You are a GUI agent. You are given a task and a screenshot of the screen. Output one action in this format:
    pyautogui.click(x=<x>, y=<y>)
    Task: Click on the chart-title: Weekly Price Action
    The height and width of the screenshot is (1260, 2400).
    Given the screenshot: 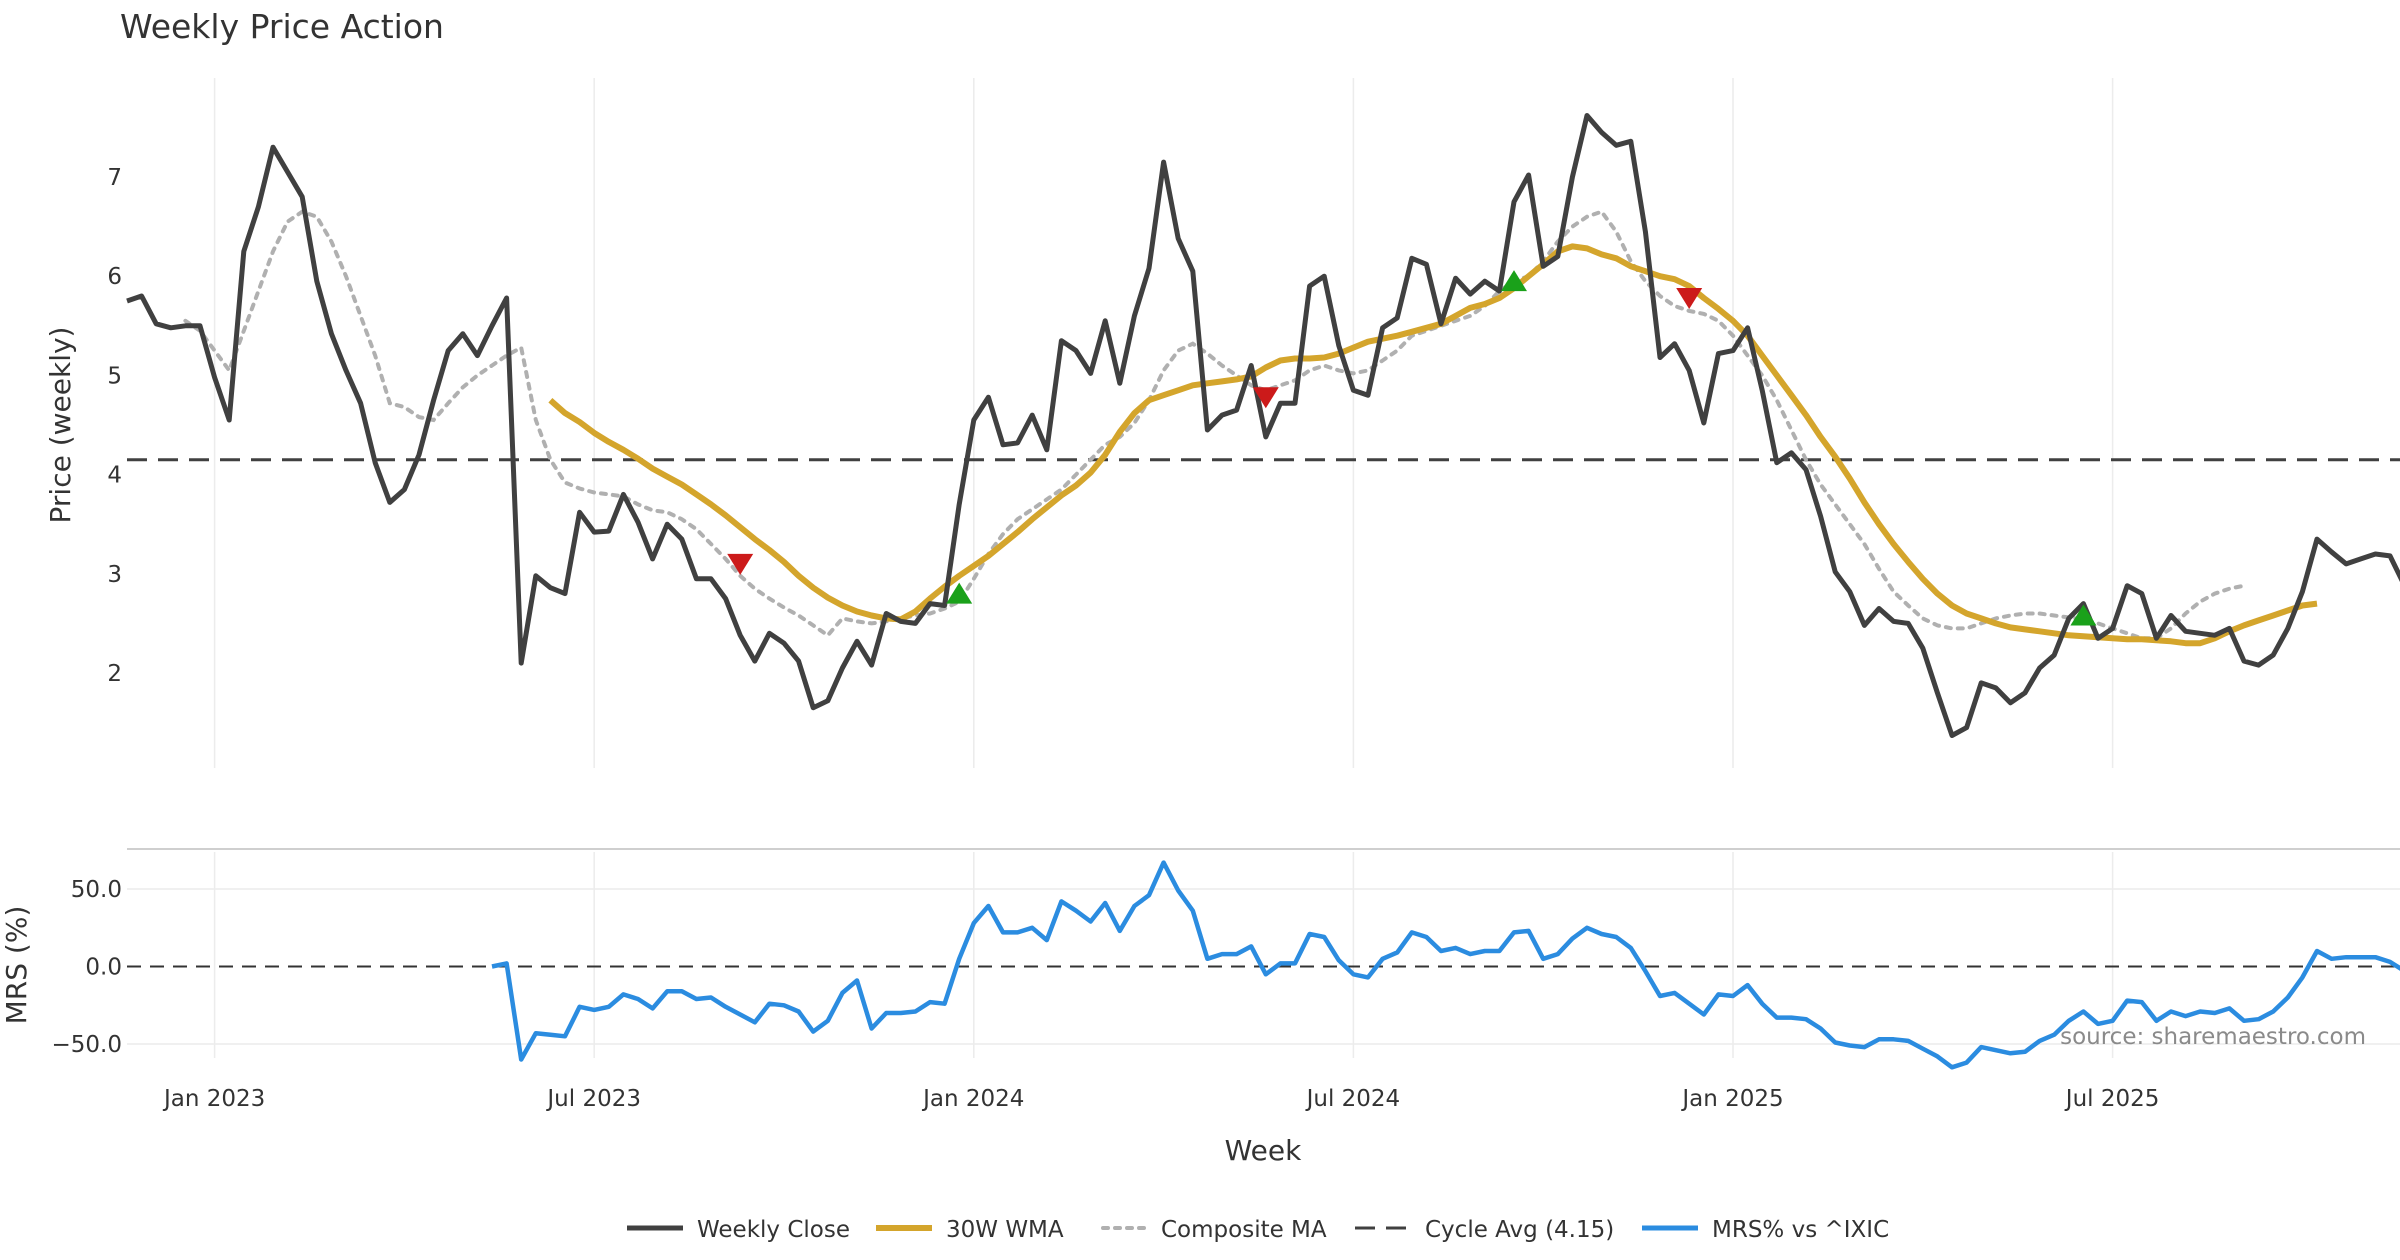 What is the action you would take?
    pyautogui.click(x=282, y=26)
    